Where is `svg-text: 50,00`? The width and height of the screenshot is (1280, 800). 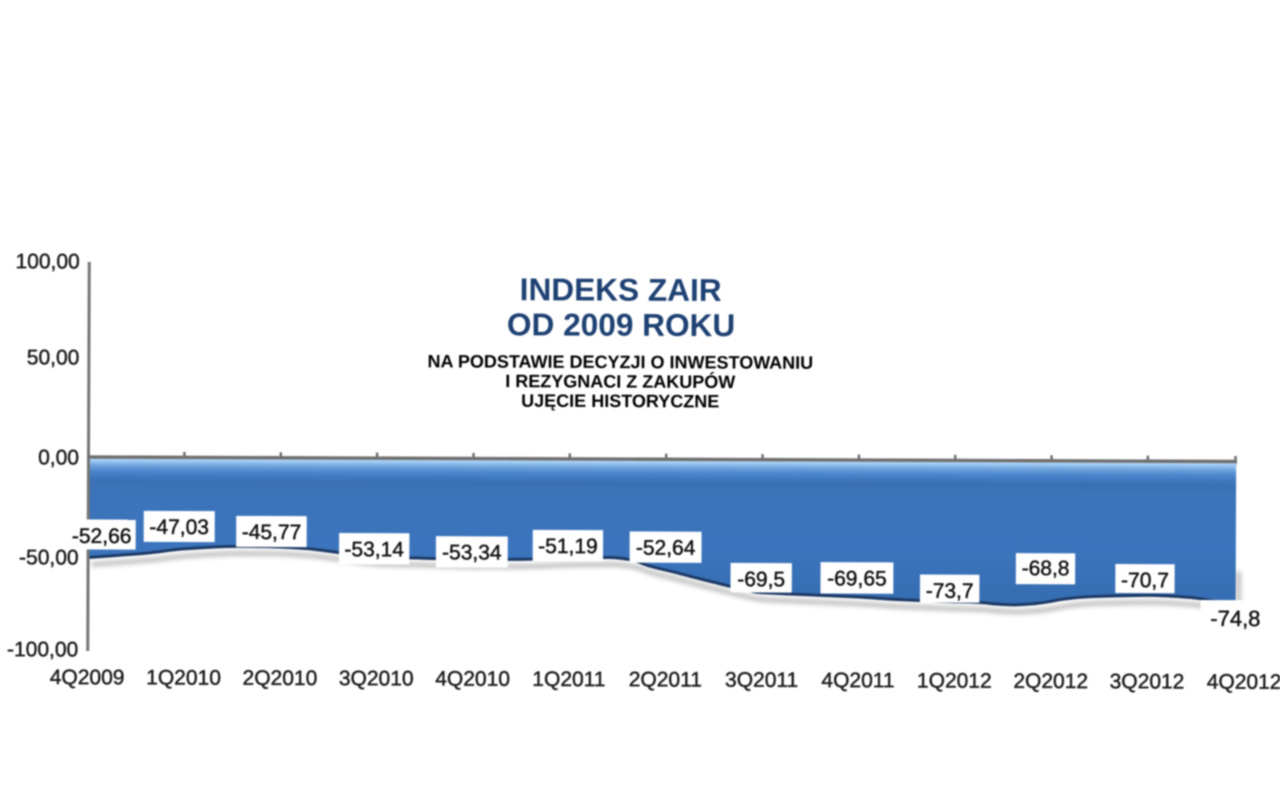 svg-text: 50,00 is located at coordinates (53, 357).